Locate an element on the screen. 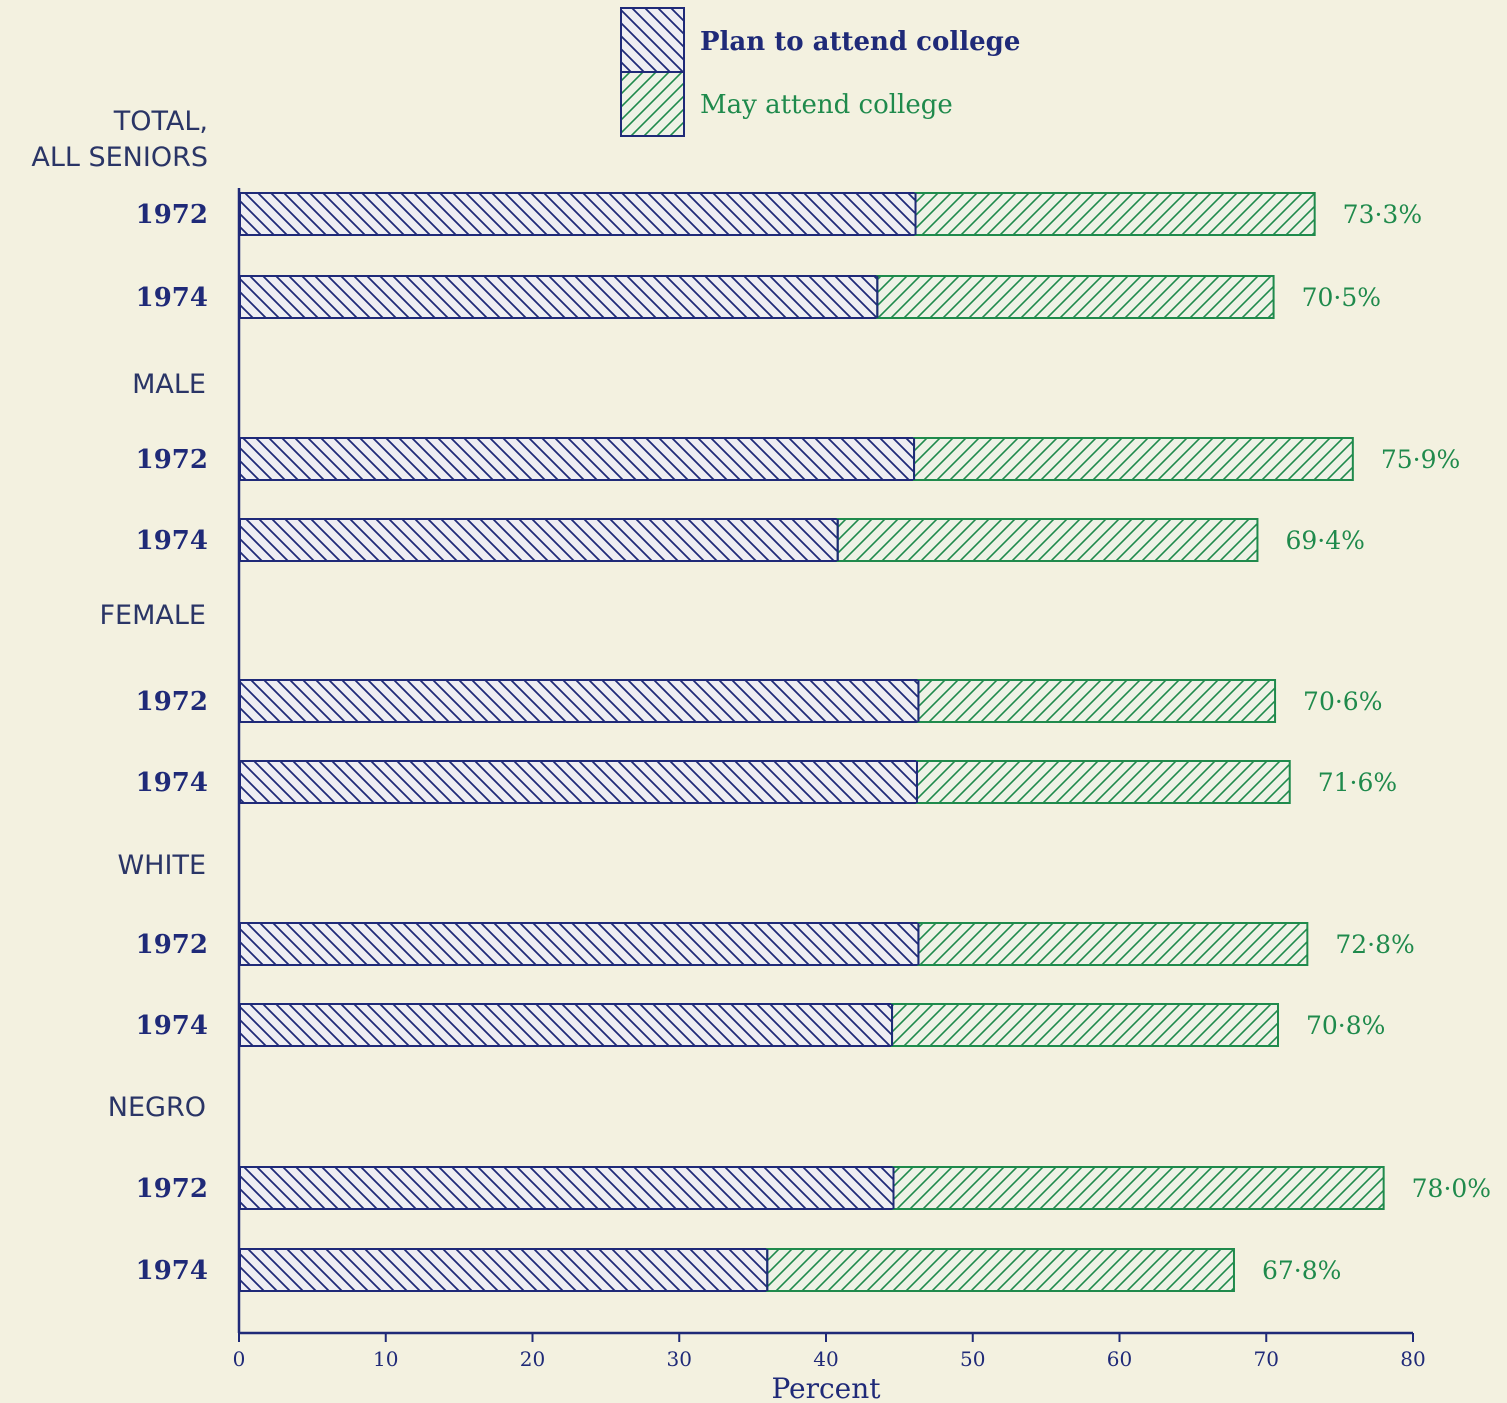 Image resolution: width=1507 pixels, height=1403 pixels. bar-plan-total-all-seniors-1972 is located at coordinates (578, 214).